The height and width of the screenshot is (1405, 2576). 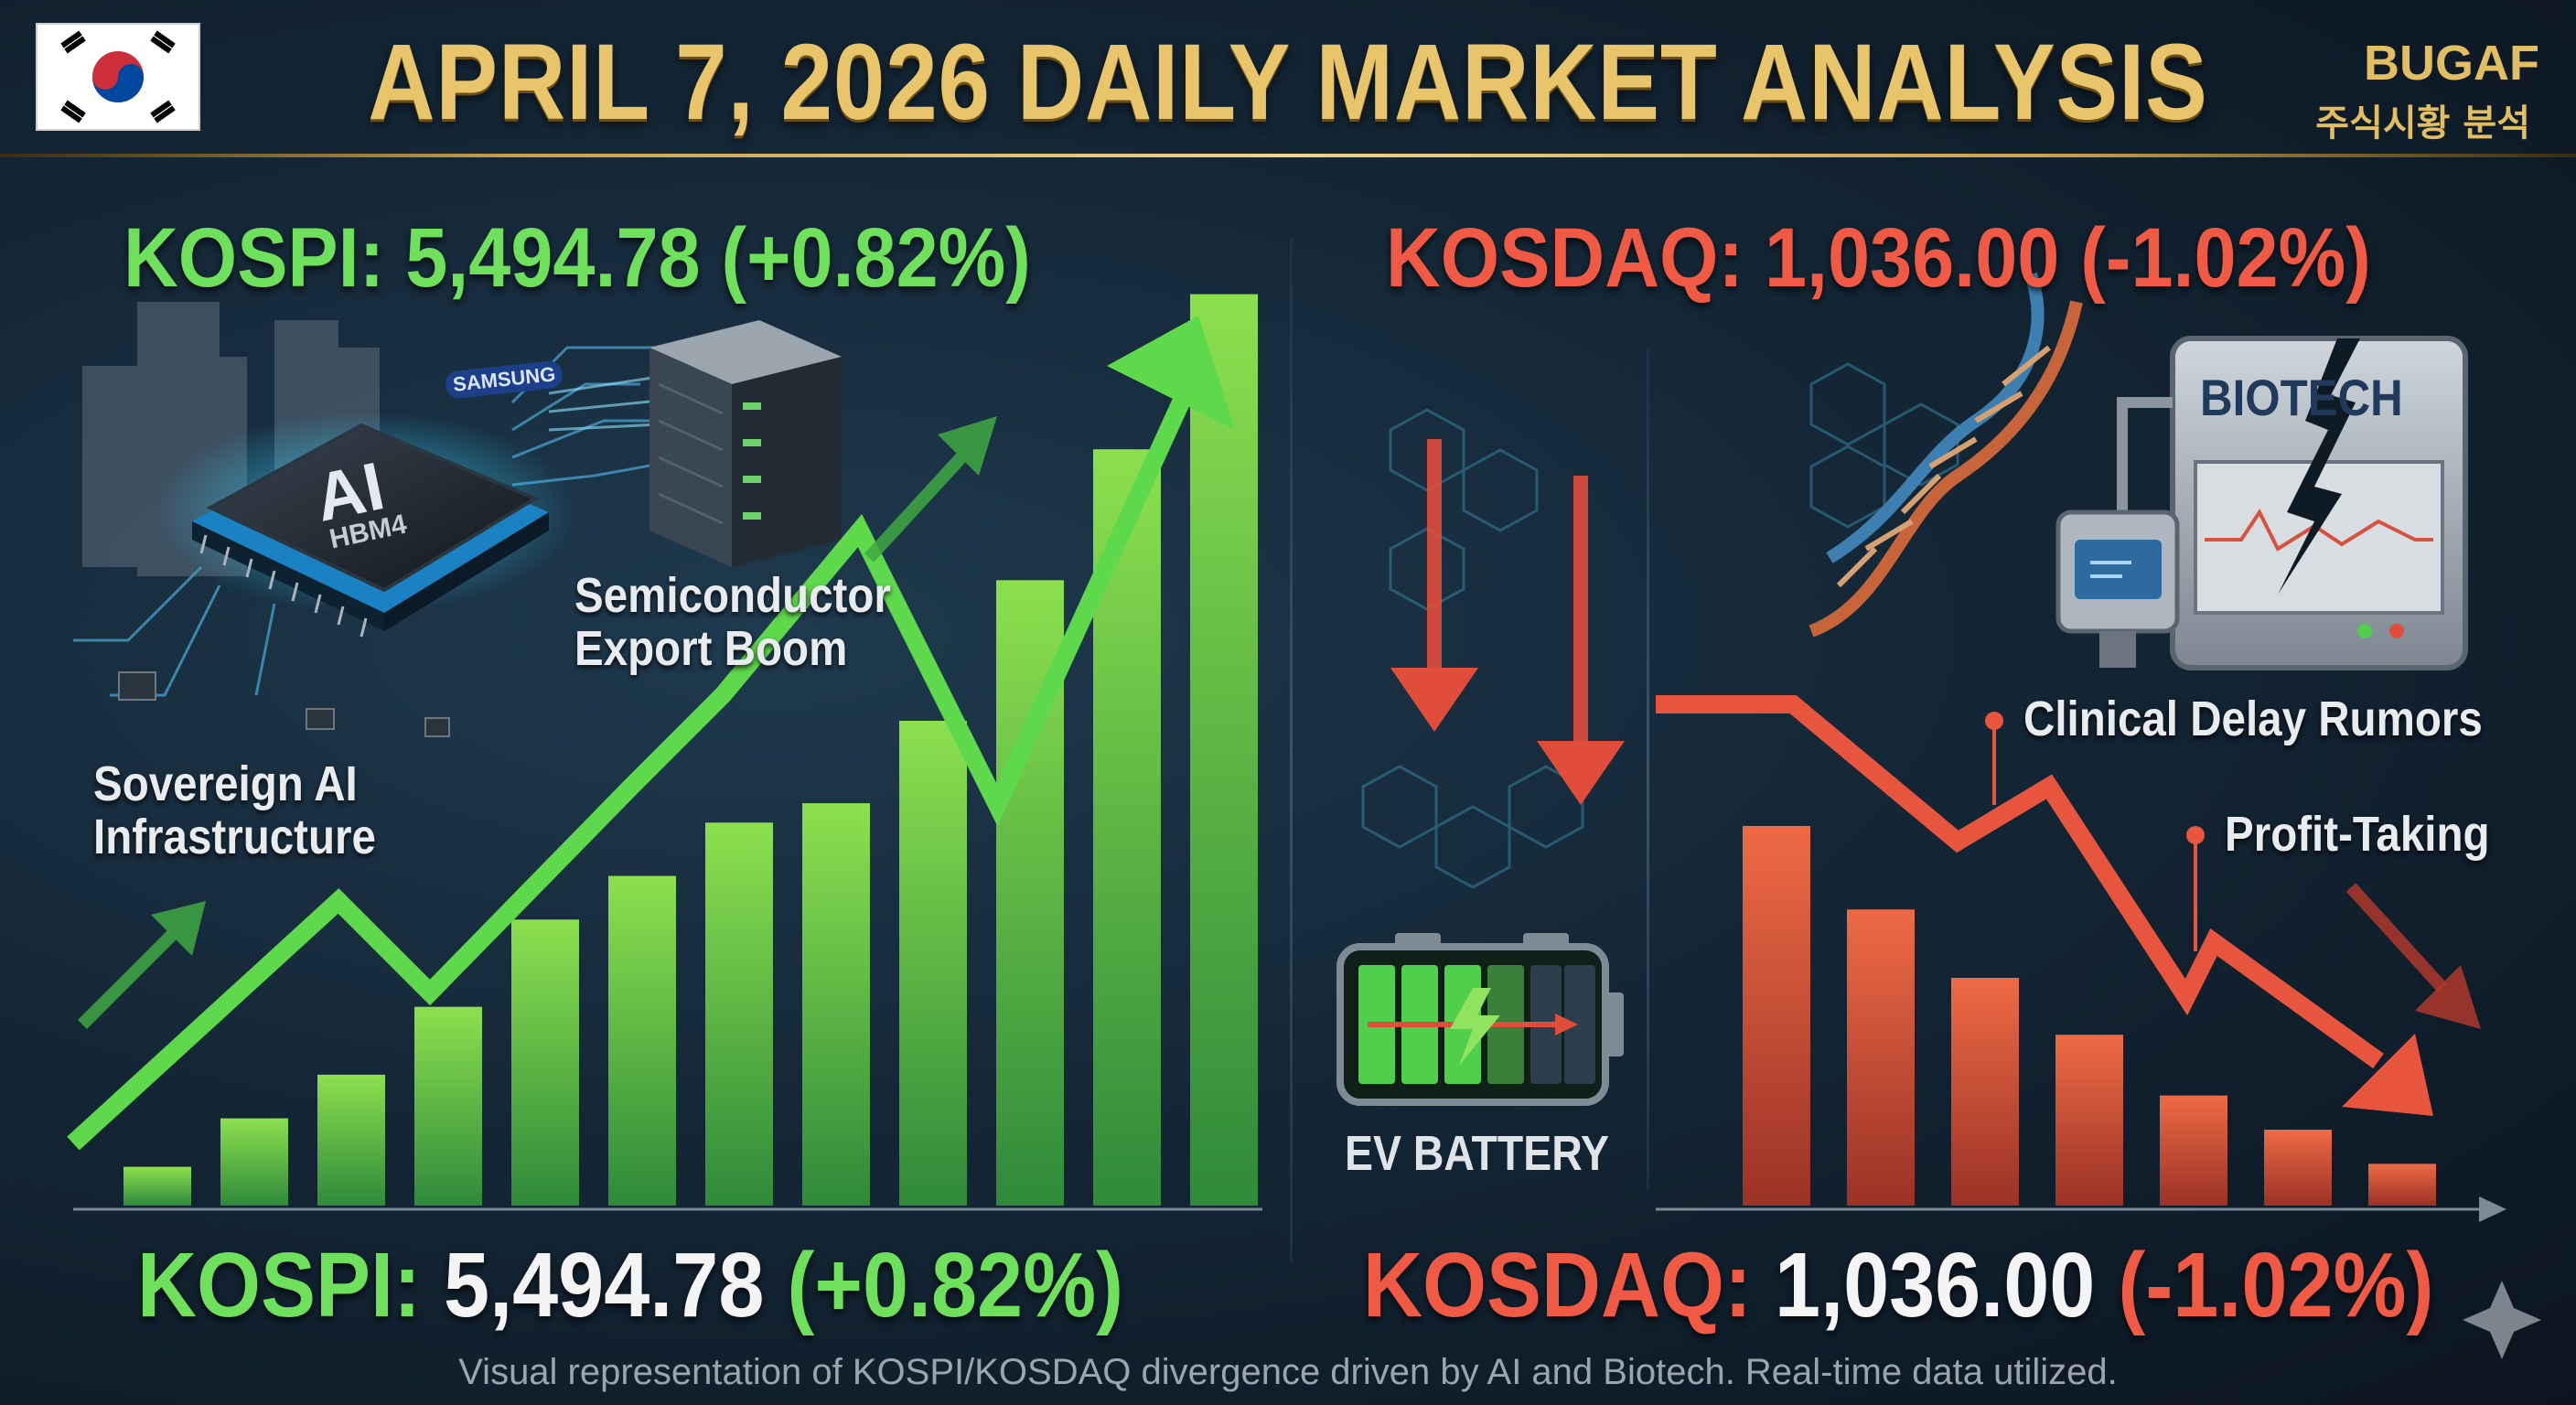 I want to click on kospi-bottom-label: KOSPI: 5,494.78 (+0.82%), so click(x=630, y=1285).